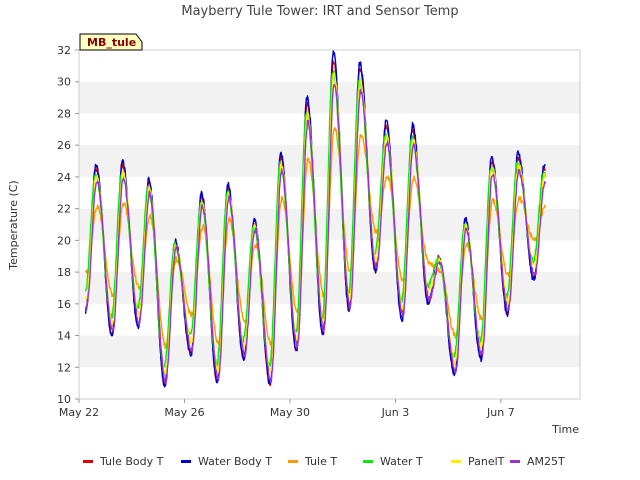 This screenshot has width=640, height=480. Describe the element at coordinates (64, 367) in the screenshot. I see `y-tick-label: 12` at that location.